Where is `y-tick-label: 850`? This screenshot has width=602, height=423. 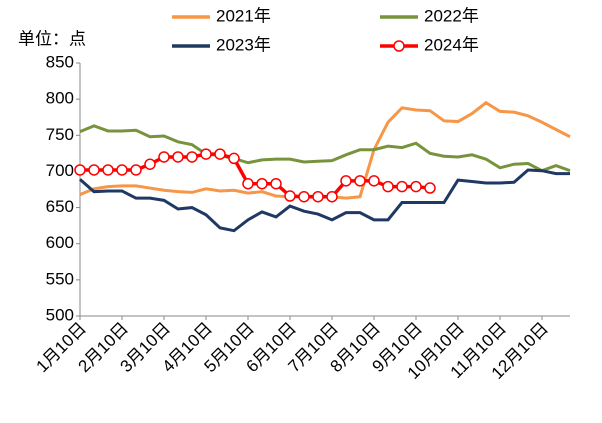
y-tick-label: 850 is located at coordinates (60, 61).